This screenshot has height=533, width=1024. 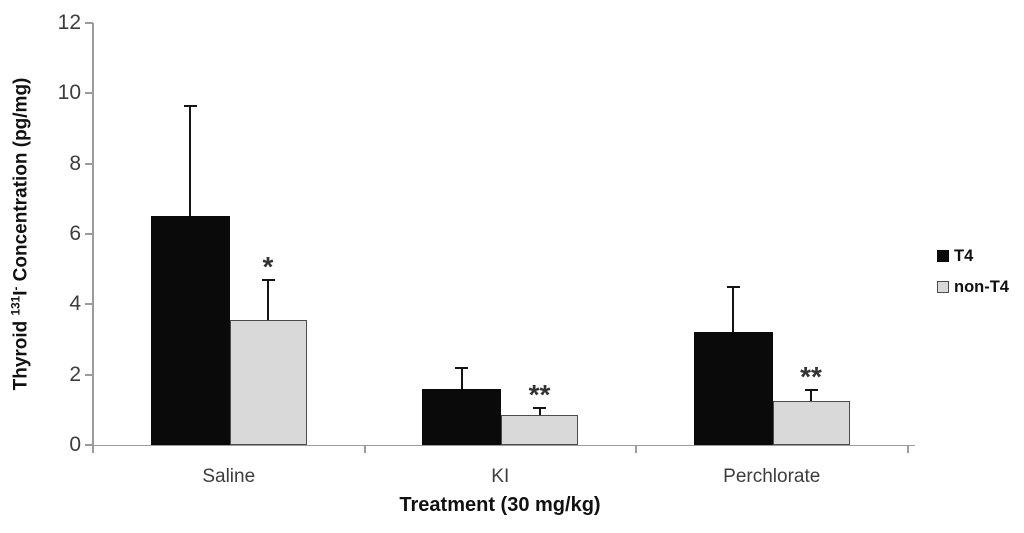 I want to click on legend-item-t4: T4, so click(x=973, y=256).